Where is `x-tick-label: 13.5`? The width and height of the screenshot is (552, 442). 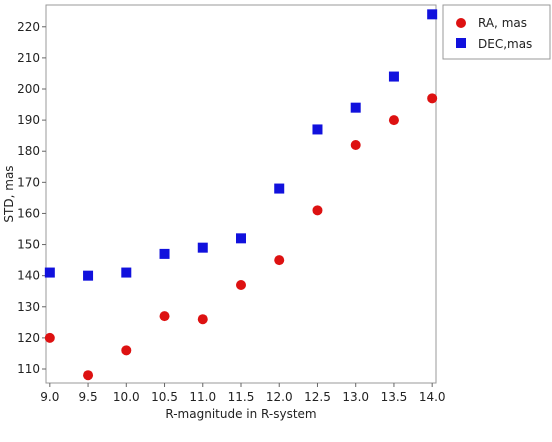 x-tick-label: 13.5 is located at coordinates (394, 397).